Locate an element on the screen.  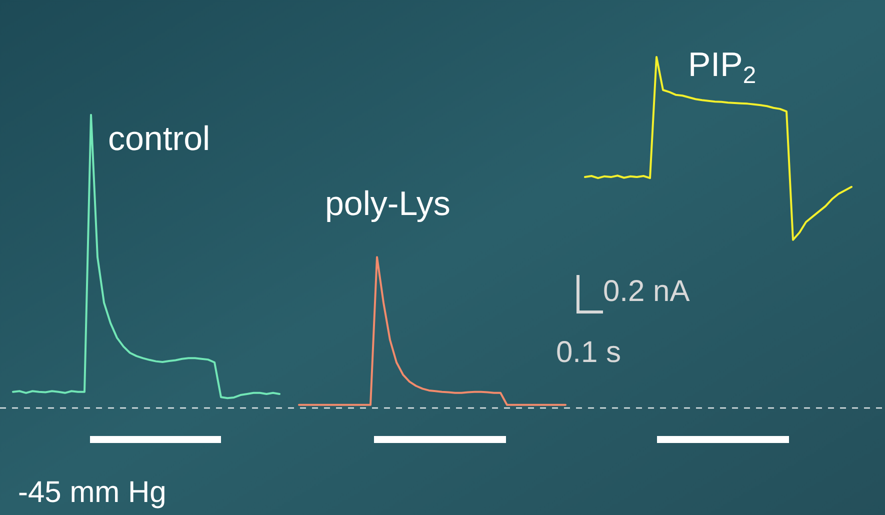
text: -45 mm Hg is located at coordinates (92, 492).